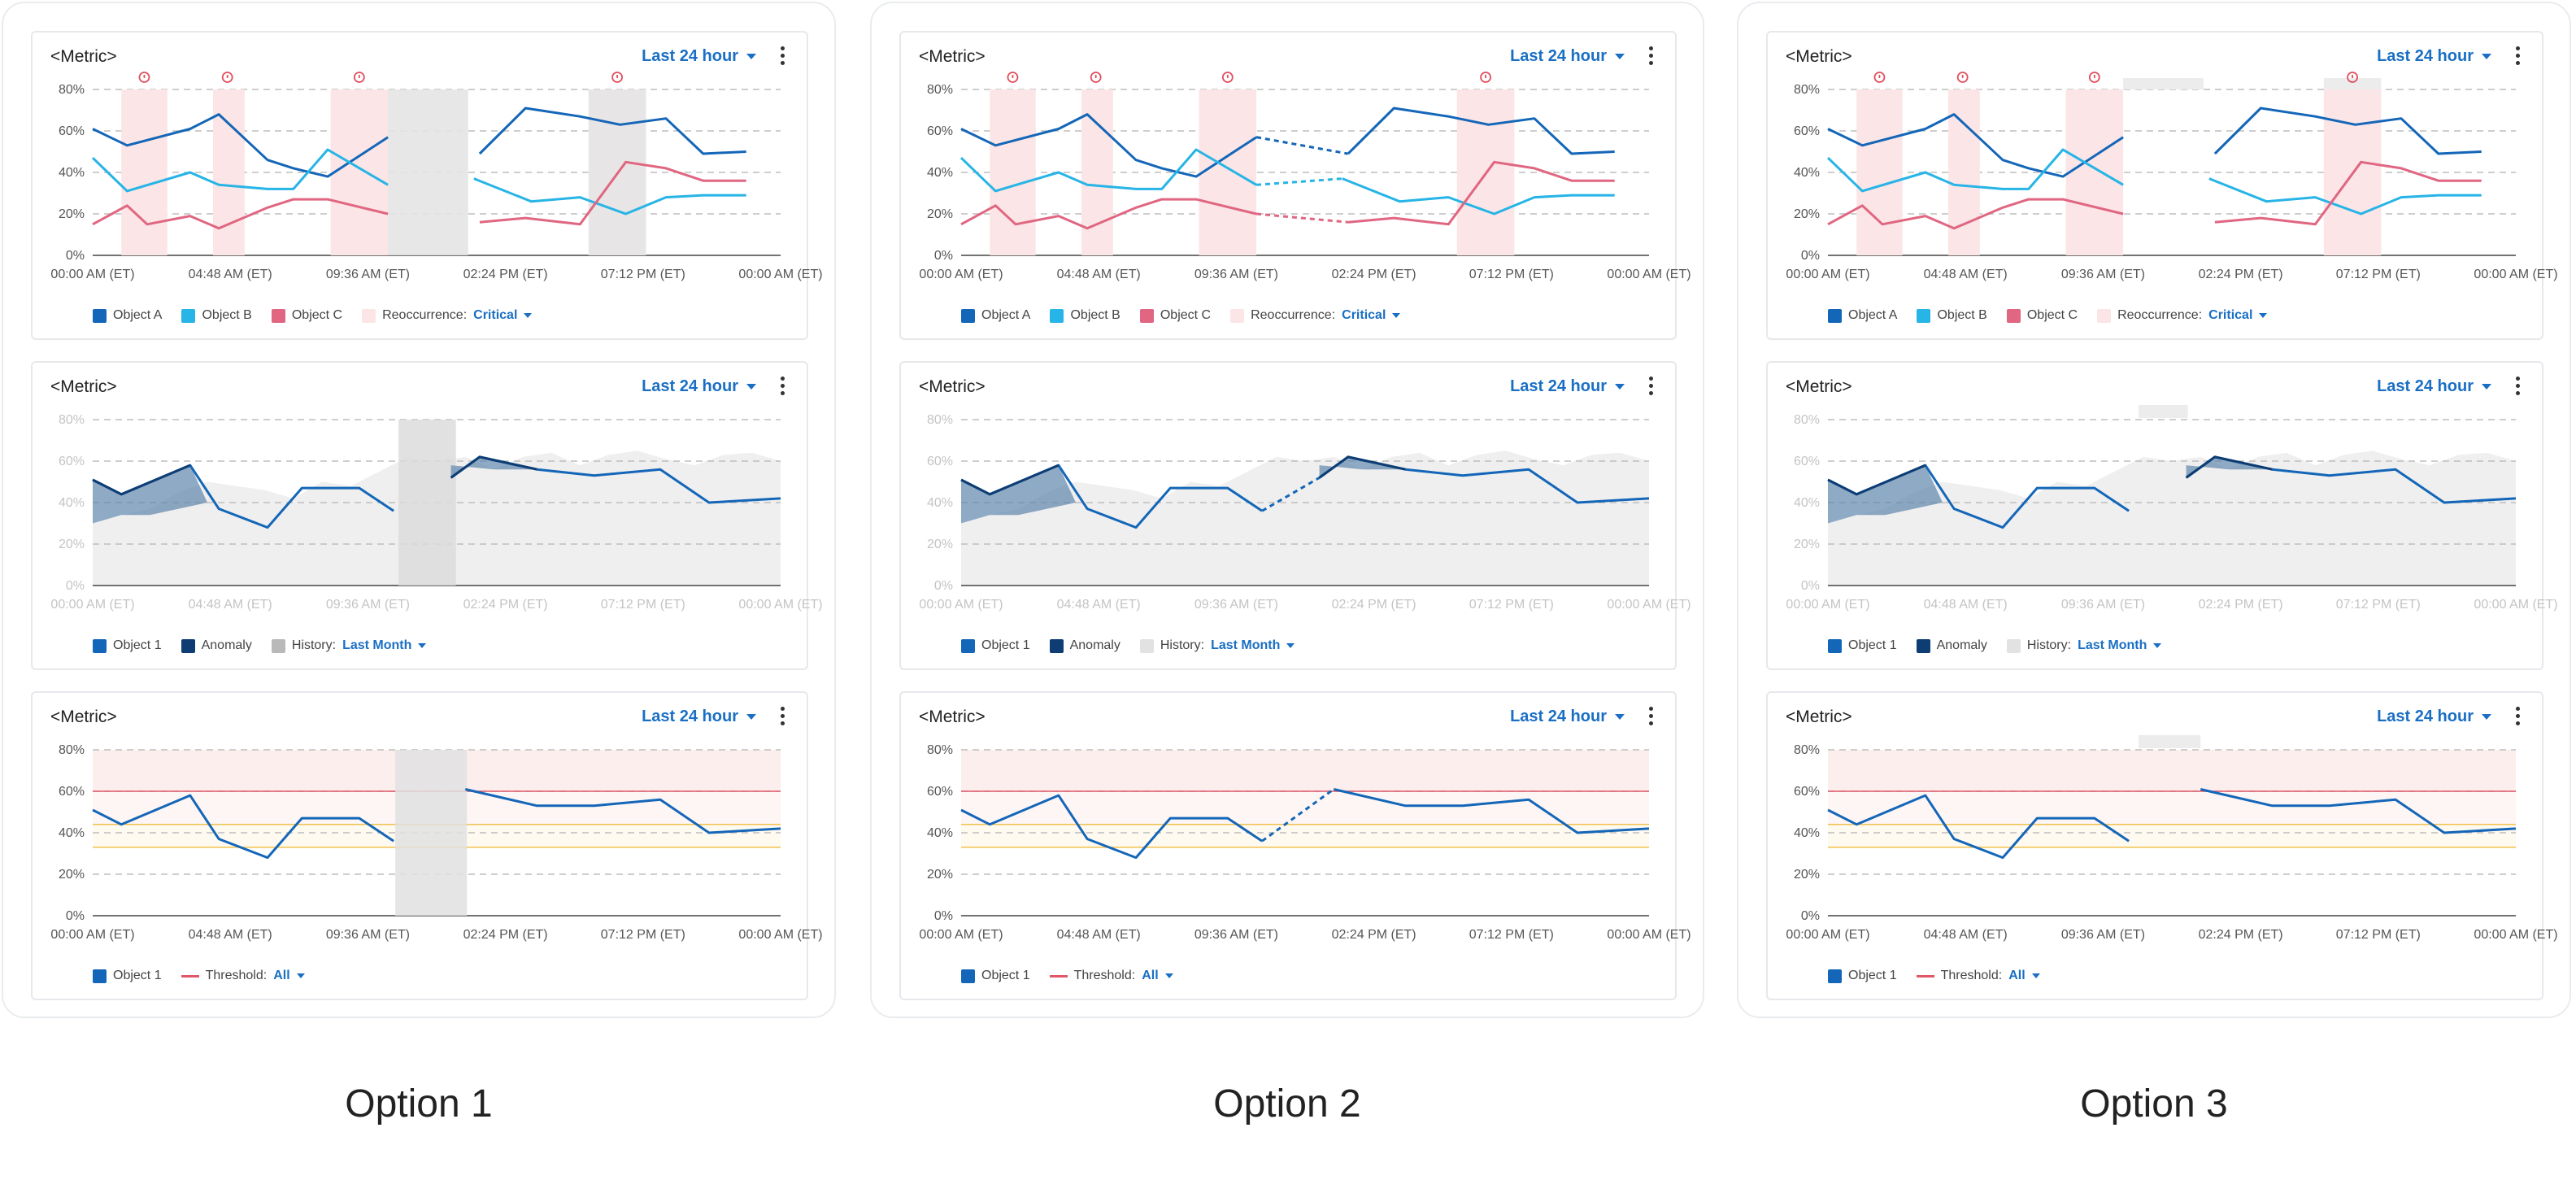  I want to click on anomaly-line, so click(2229, 467).